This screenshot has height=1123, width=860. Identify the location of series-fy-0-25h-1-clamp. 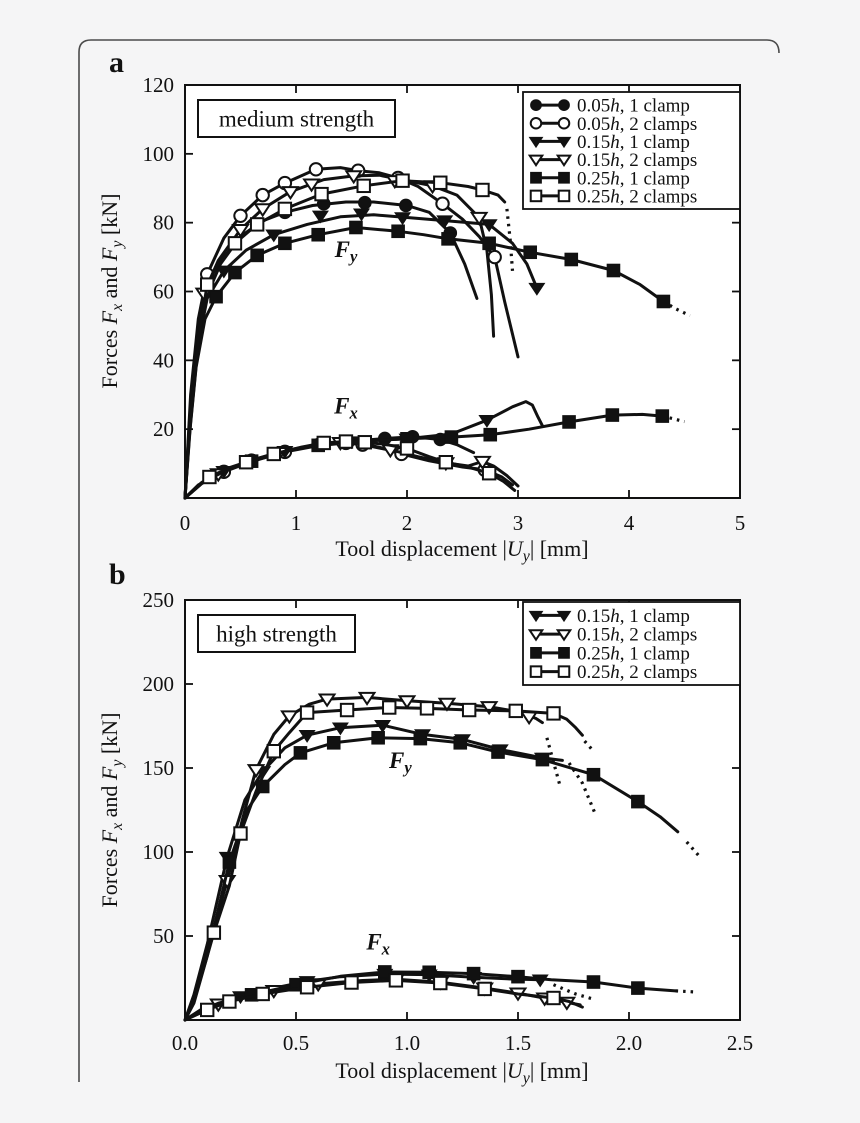
(437, 360).